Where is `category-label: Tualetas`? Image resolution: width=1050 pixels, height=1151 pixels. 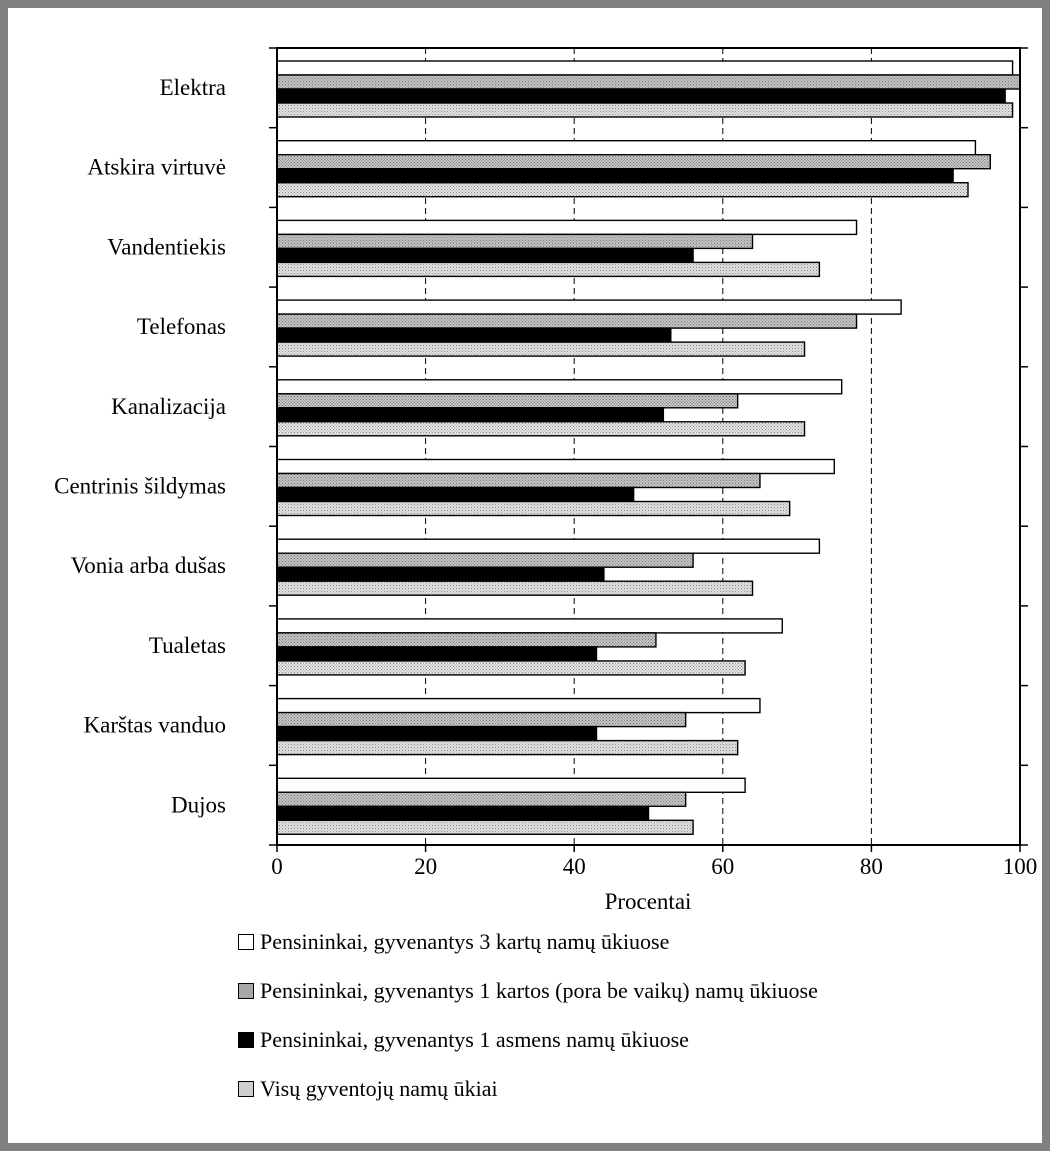 category-label: Tualetas is located at coordinates (187, 645).